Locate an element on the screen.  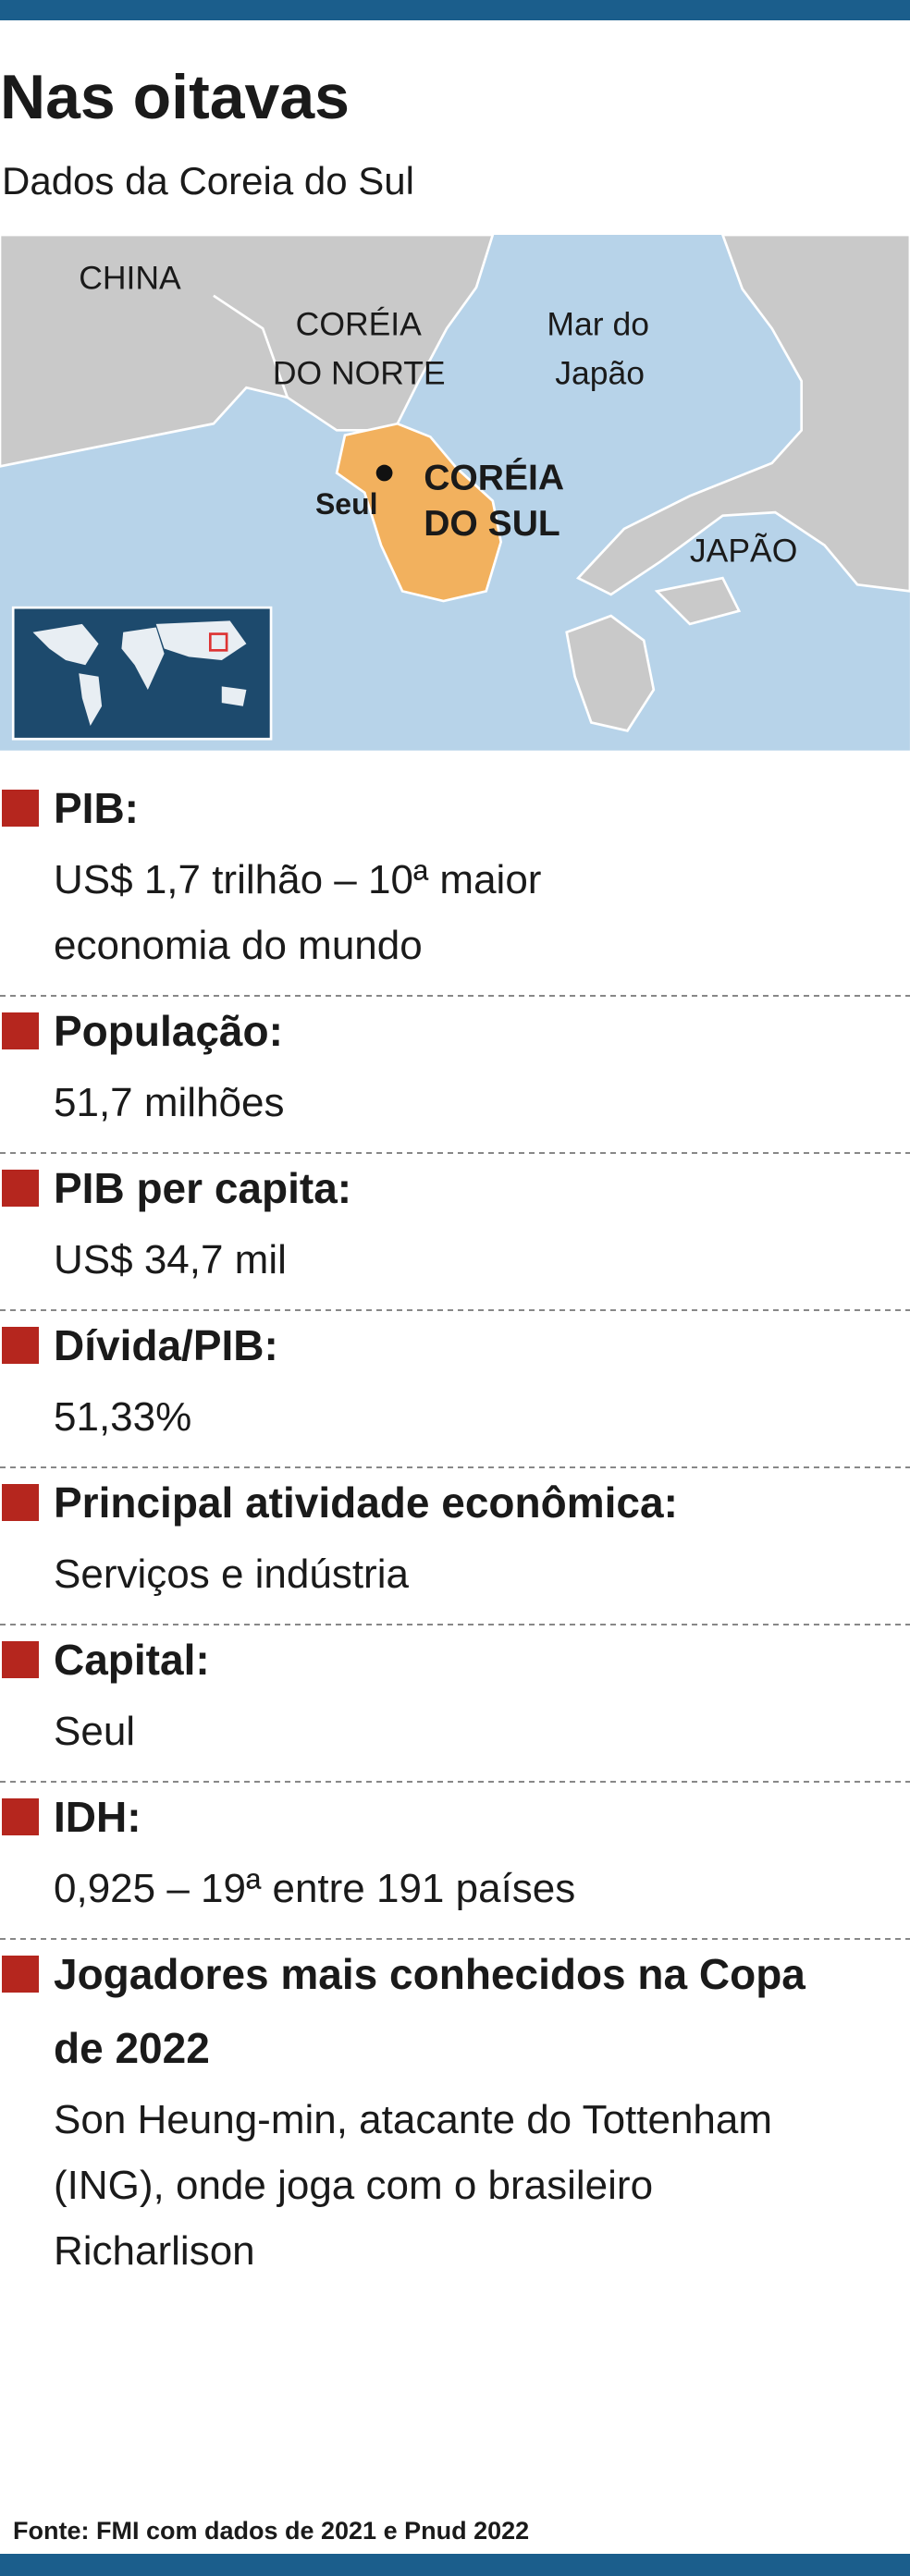
item-text: US$ 34,7 mil is located at coordinates (170, 1260).